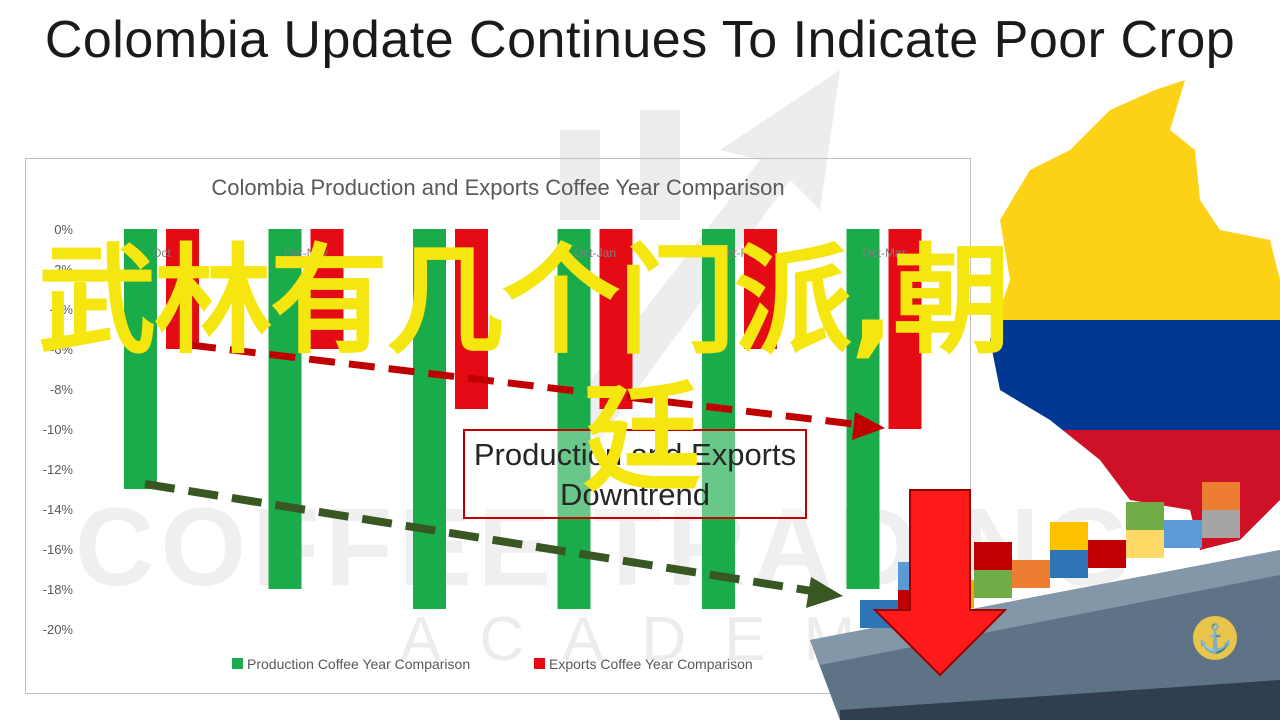 The width and height of the screenshot is (1280, 720). I want to click on exports-trend-arrowhead, so click(868, 426).